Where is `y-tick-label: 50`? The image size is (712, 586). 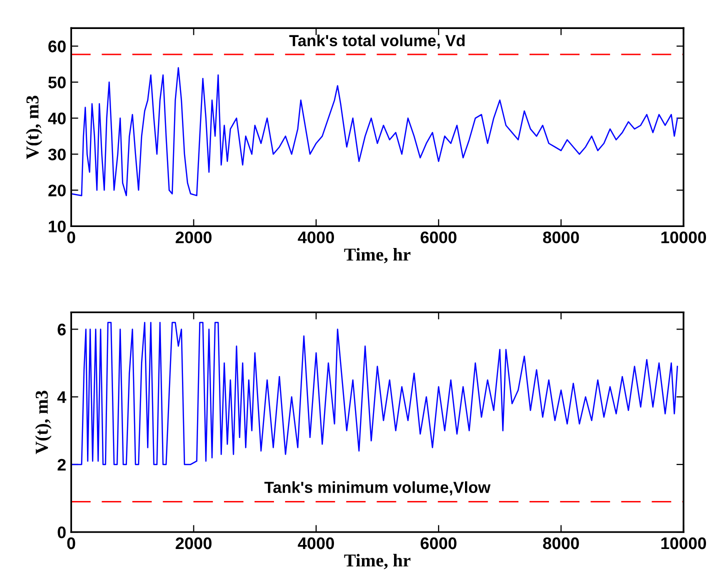 y-tick-label: 50 is located at coordinates (57, 82).